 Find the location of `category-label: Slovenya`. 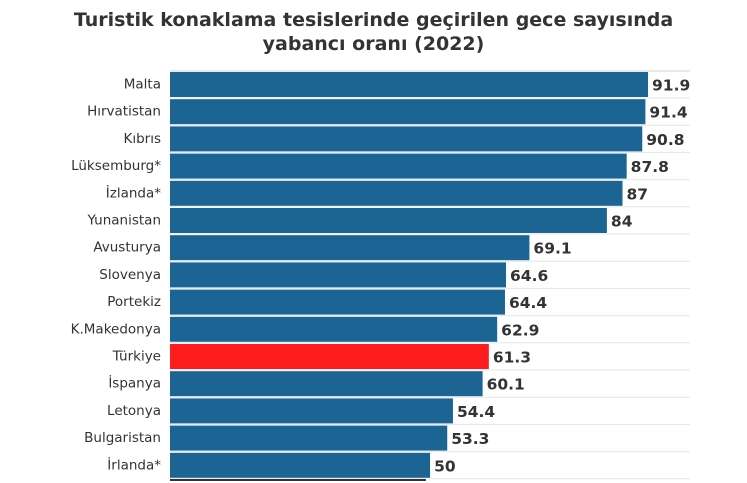

category-label: Slovenya is located at coordinates (130, 275).